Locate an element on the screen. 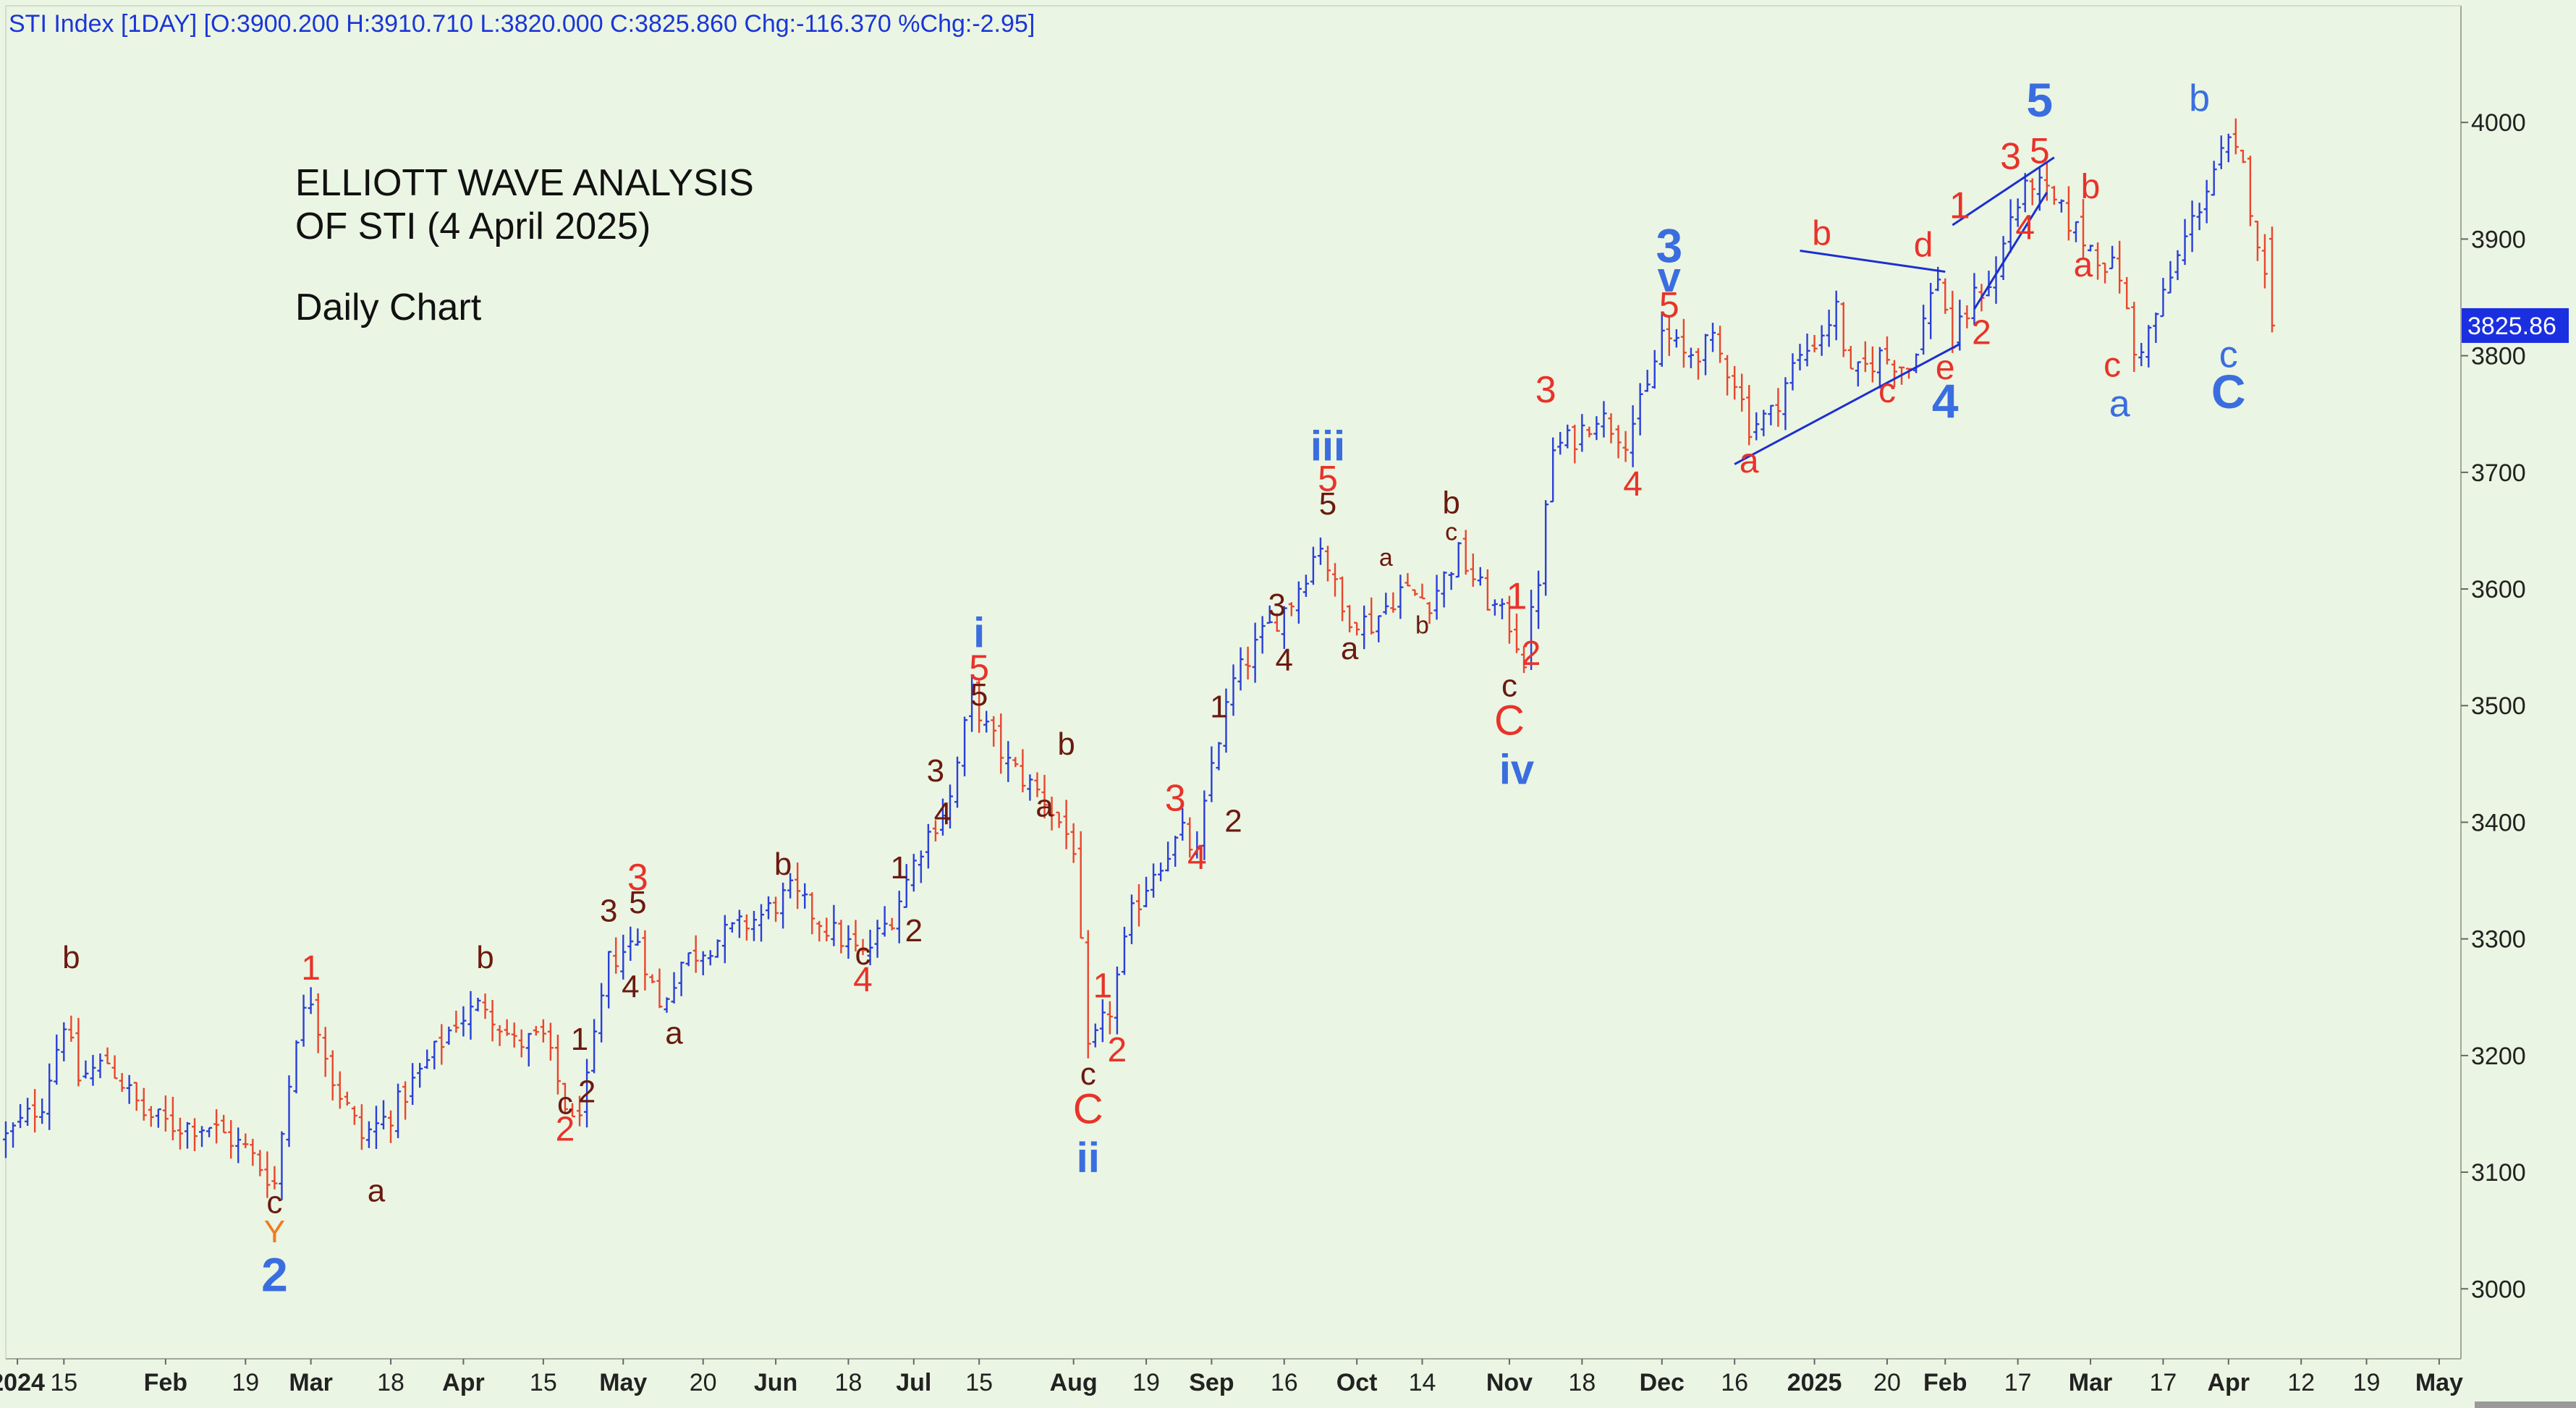  trend-line is located at coordinates (1873, 261).